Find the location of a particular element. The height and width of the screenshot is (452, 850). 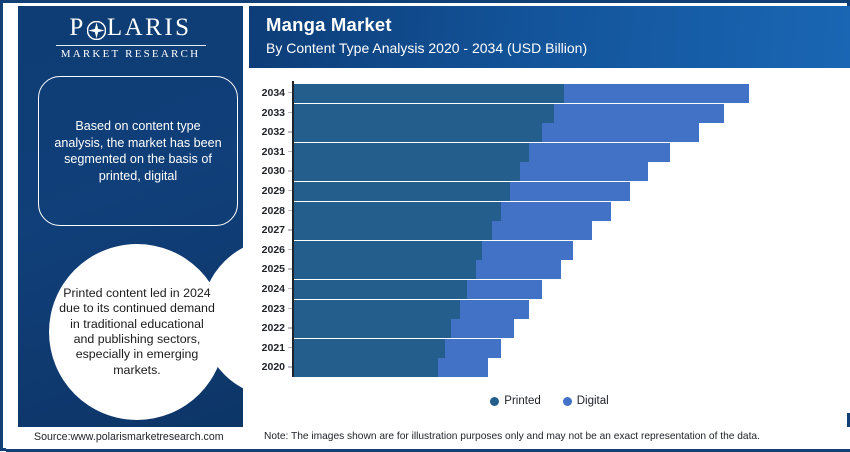

logo-divider is located at coordinates (130, 45).